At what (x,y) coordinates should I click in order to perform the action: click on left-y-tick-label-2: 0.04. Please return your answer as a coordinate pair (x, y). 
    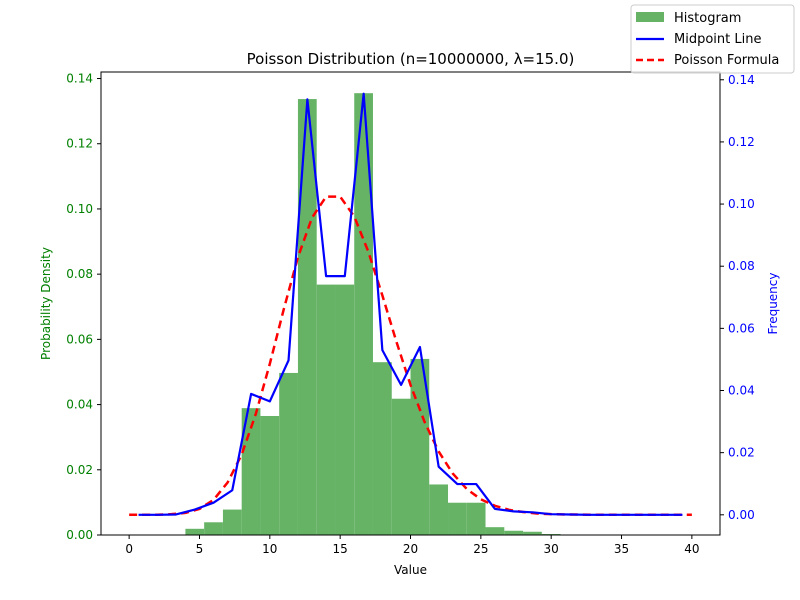
    Looking at the image, I should click on (79, 405).